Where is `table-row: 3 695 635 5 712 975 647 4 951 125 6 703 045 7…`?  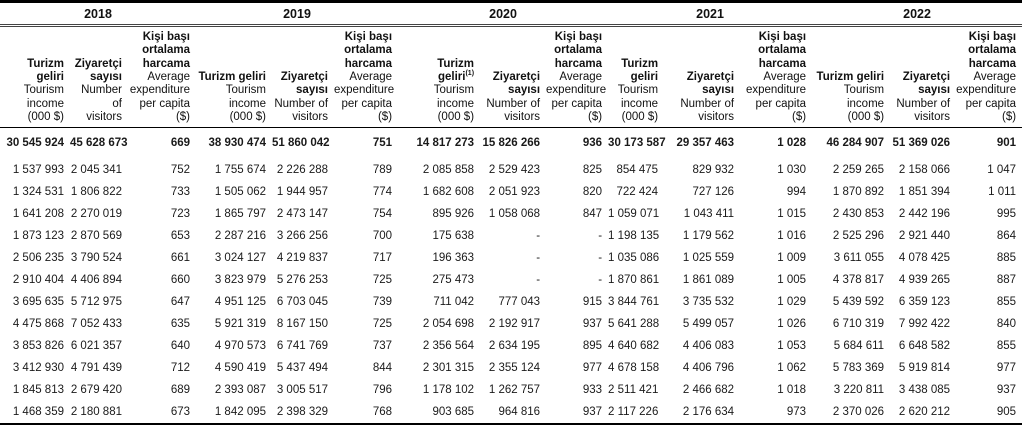
table-row: 3 695 635 5 712 975 647 4 951 125 6 703 045 7… is located at coordinates (511, 302).